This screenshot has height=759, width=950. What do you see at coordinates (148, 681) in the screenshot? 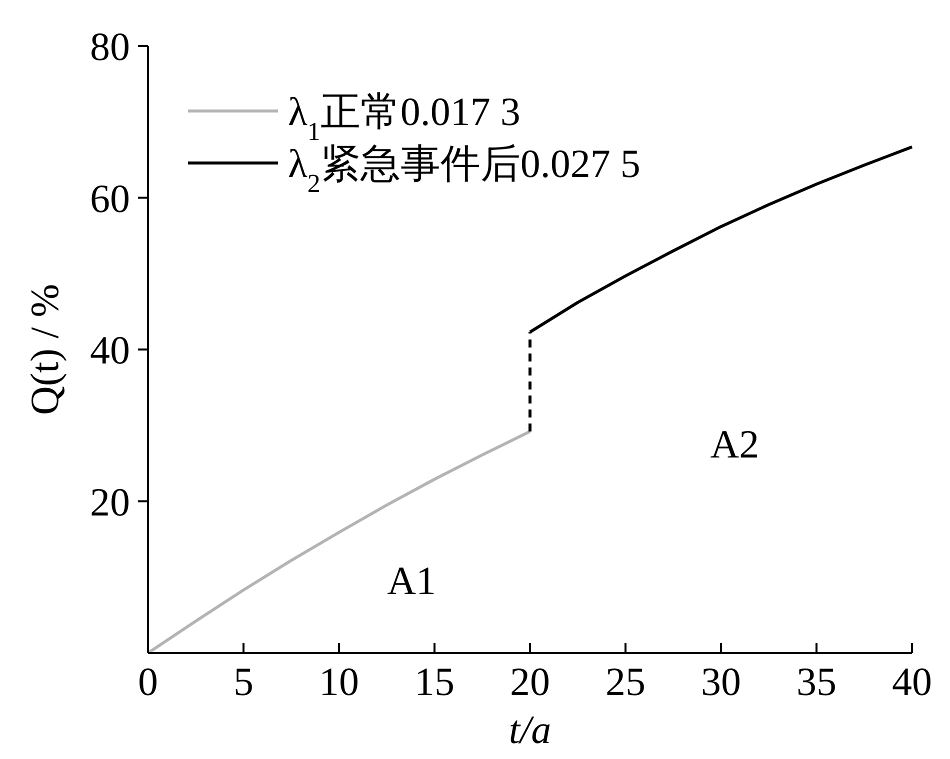
I see `x-tick-label: 0` at bounding box center [148, 681].